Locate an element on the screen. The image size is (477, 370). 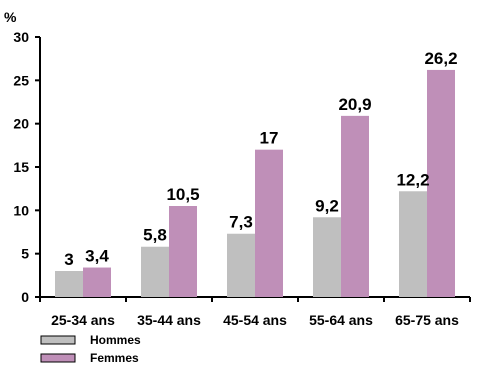
y-tick-label: 15 is located at coordinates (21, 167).